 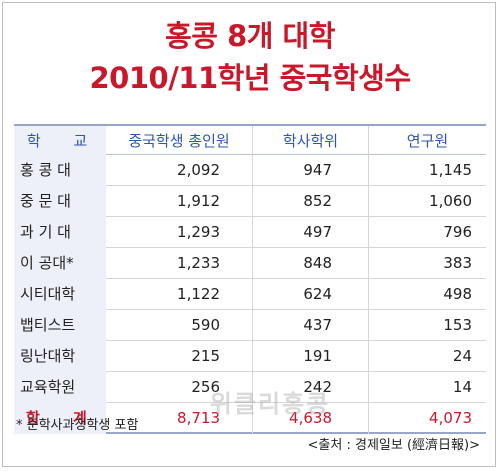 What do you see at coordinates (60, 387) in the screenshot?
I see `school-name: 교육학원` at bounding box center [60, 387].